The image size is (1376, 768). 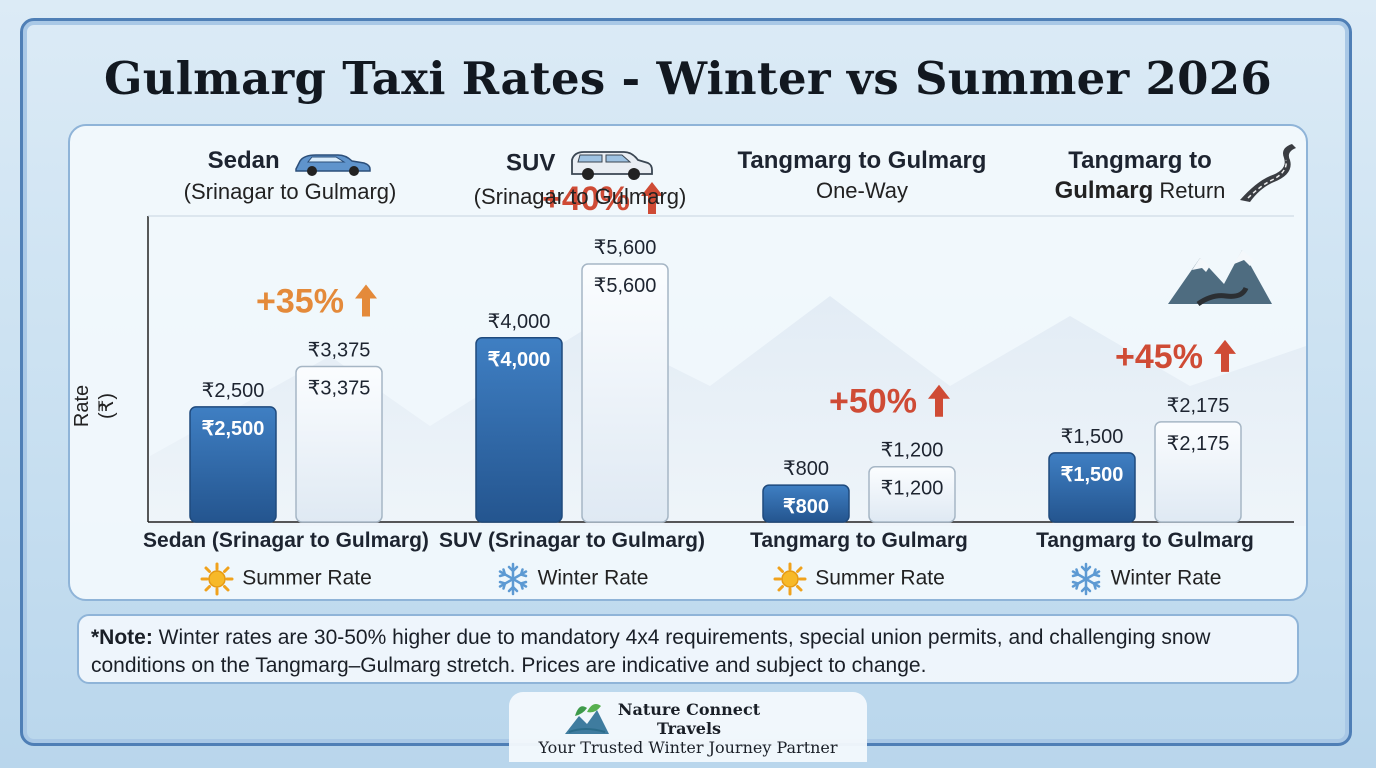 I want to click on data-label-winter-above-0: ₹3,375, so click(x=339, y=351).